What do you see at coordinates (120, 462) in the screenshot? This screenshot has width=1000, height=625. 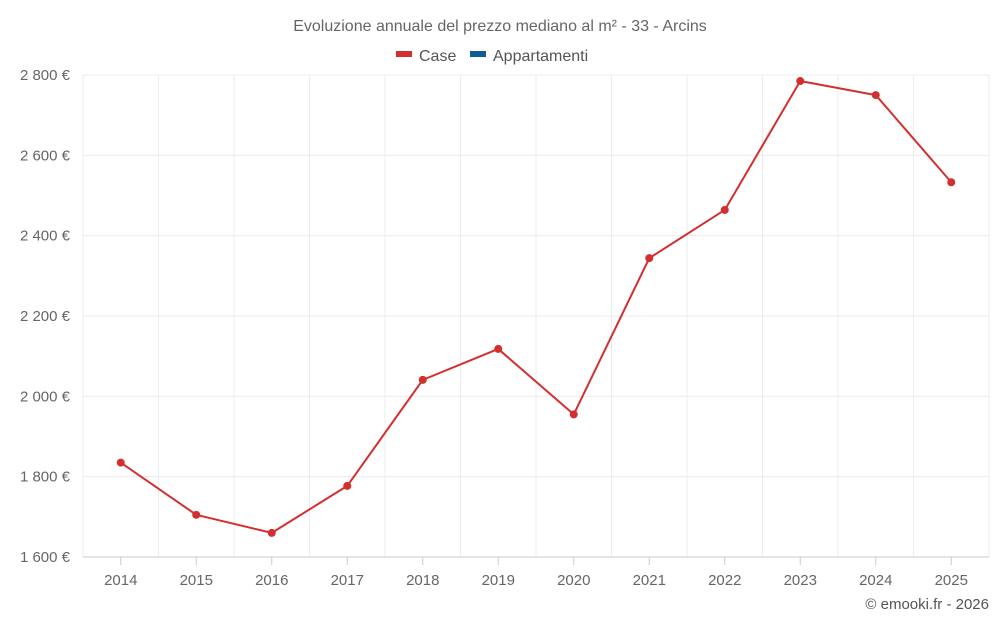 I see `data-point-case-2014` at bounding box center [120, 462].